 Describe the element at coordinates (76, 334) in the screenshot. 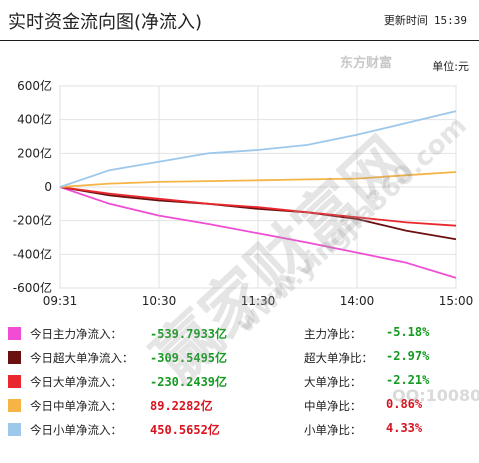

I see `stat-label: 今日主力净流入：` at that location.